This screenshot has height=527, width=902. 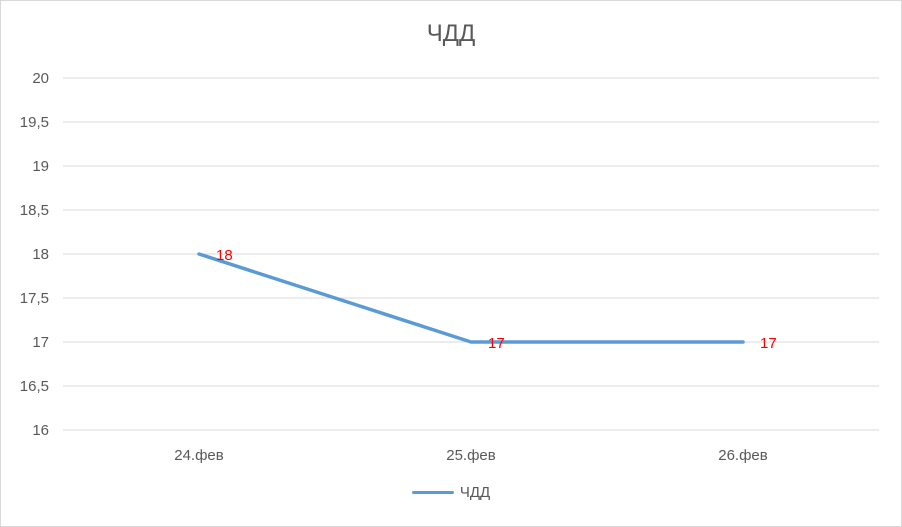 I want to click on legend-label: ЧДД, so click(x=475, y=492).